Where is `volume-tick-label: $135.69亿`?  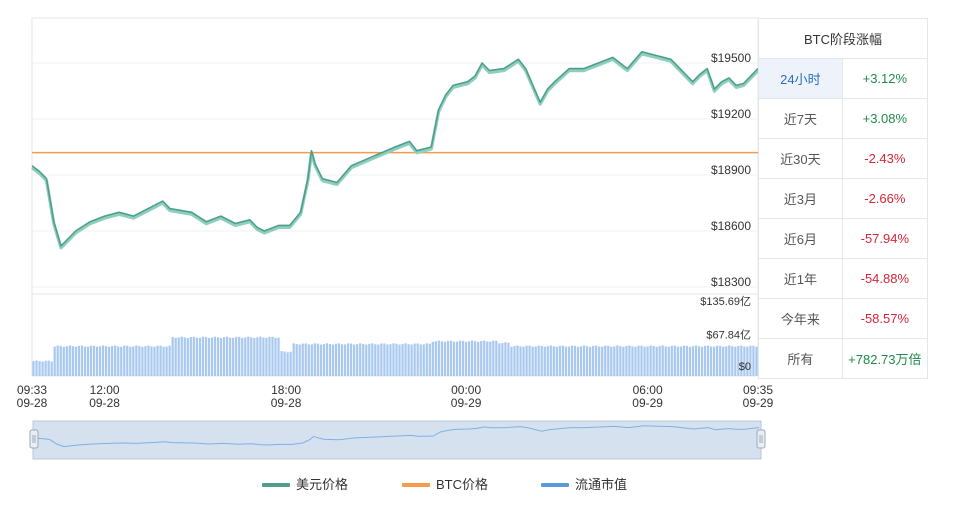
volume-tick-label: $135.69亿 is located at coordinates (725, 301).